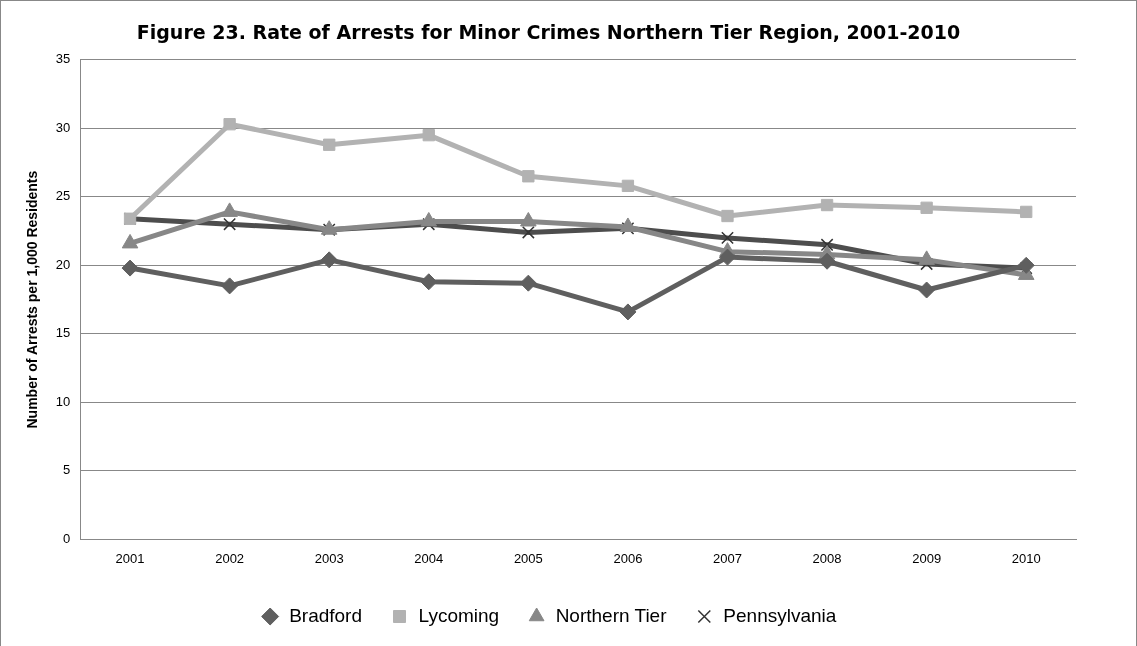  I want to click on x-tick-label: 2003, so click(329, 558).